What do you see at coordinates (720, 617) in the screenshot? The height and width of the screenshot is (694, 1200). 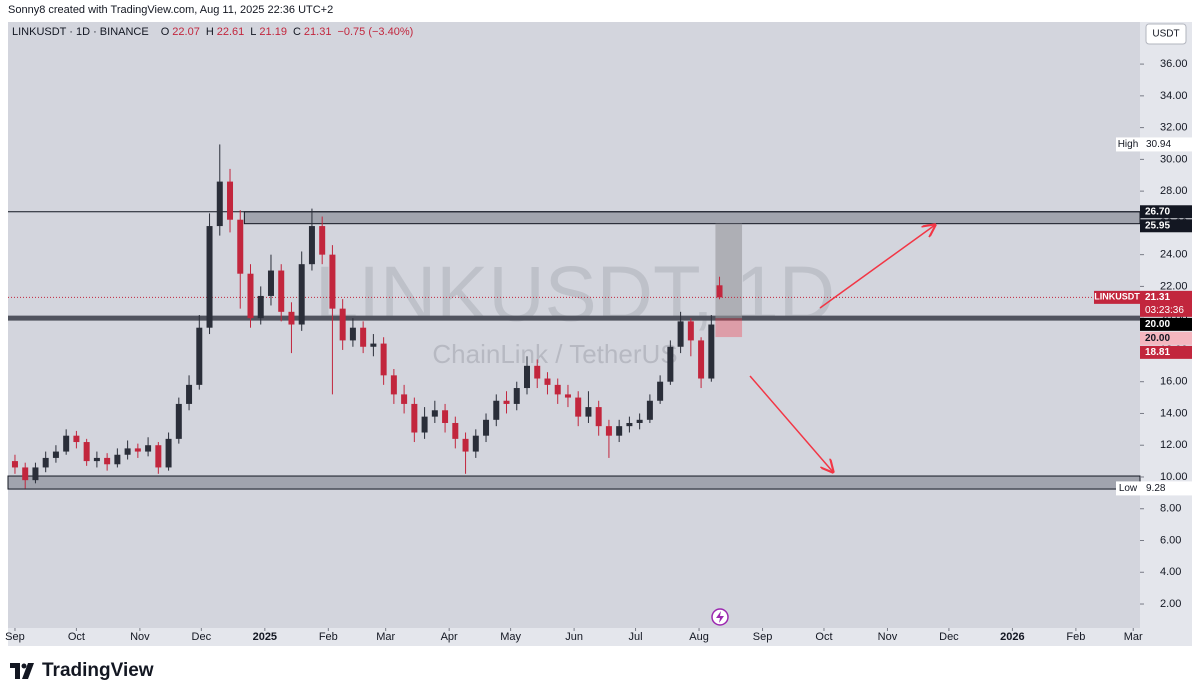 I see `event-icon-bolt` at bounding box center [720, 617].